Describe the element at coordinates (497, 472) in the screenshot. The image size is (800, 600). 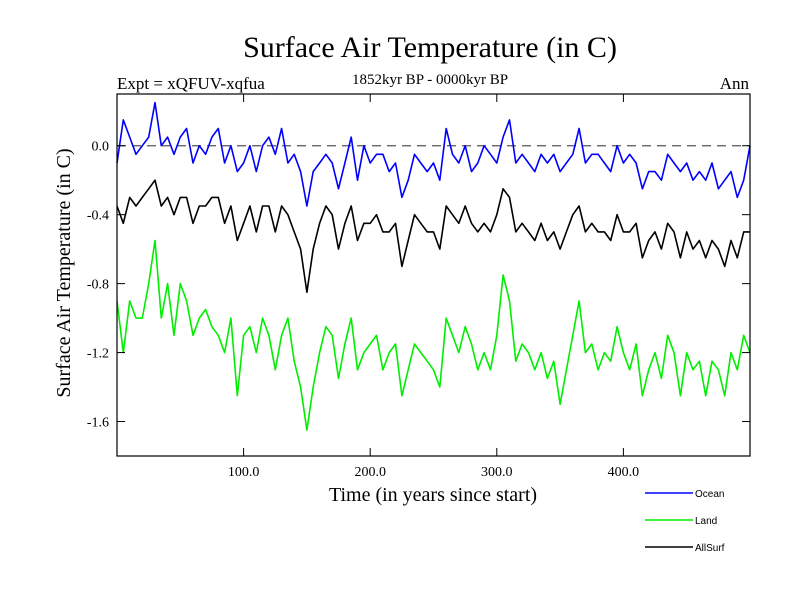
I see `x-tick-label: 300.0` at that location.